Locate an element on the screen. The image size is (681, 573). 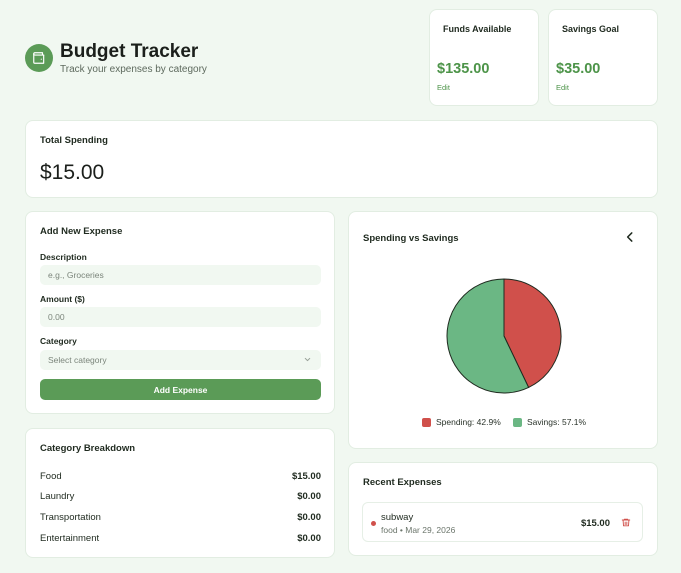
chevron-down-icon is located at coordinates (307, 359).